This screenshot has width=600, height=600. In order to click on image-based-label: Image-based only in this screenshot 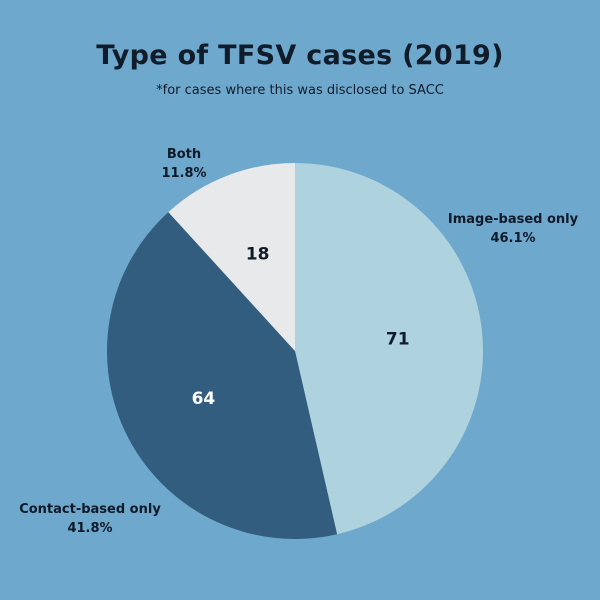, I will do `click(513, 219)`.